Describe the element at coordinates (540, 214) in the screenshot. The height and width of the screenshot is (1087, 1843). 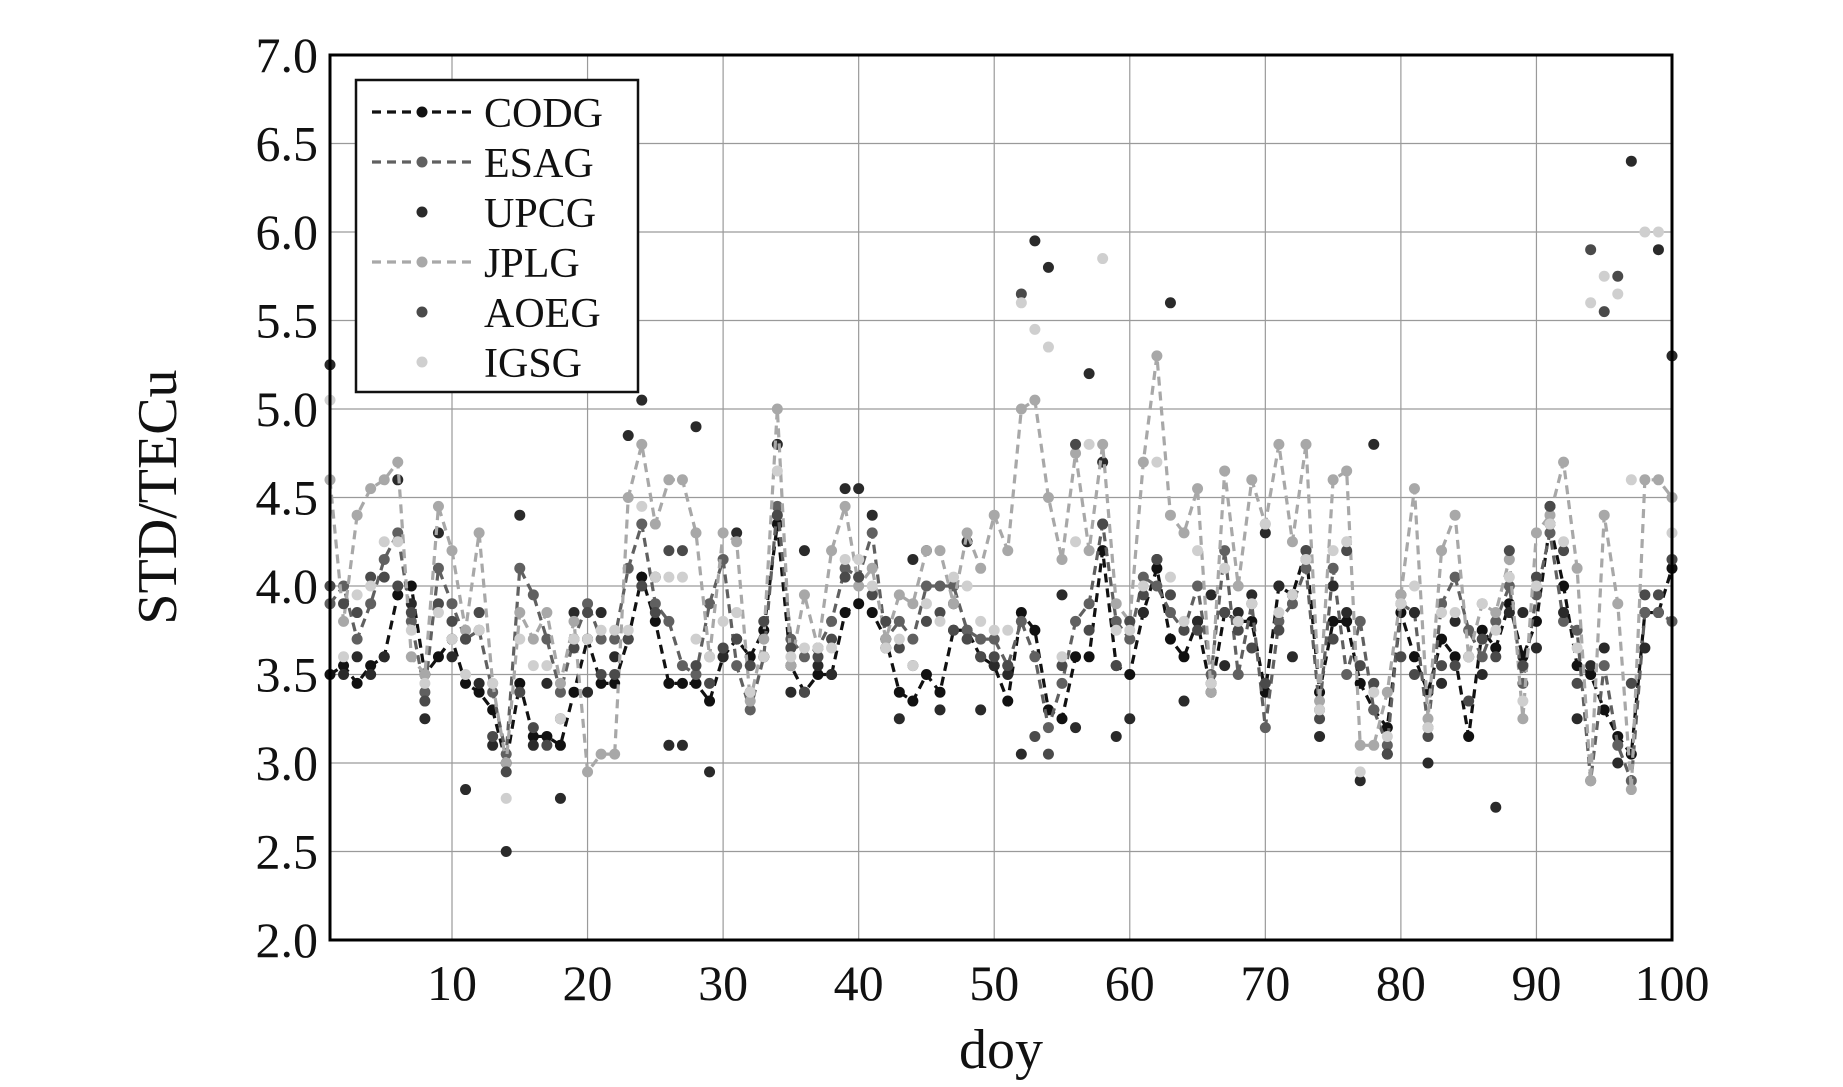
I see `legend-label: UPCG` at that location.